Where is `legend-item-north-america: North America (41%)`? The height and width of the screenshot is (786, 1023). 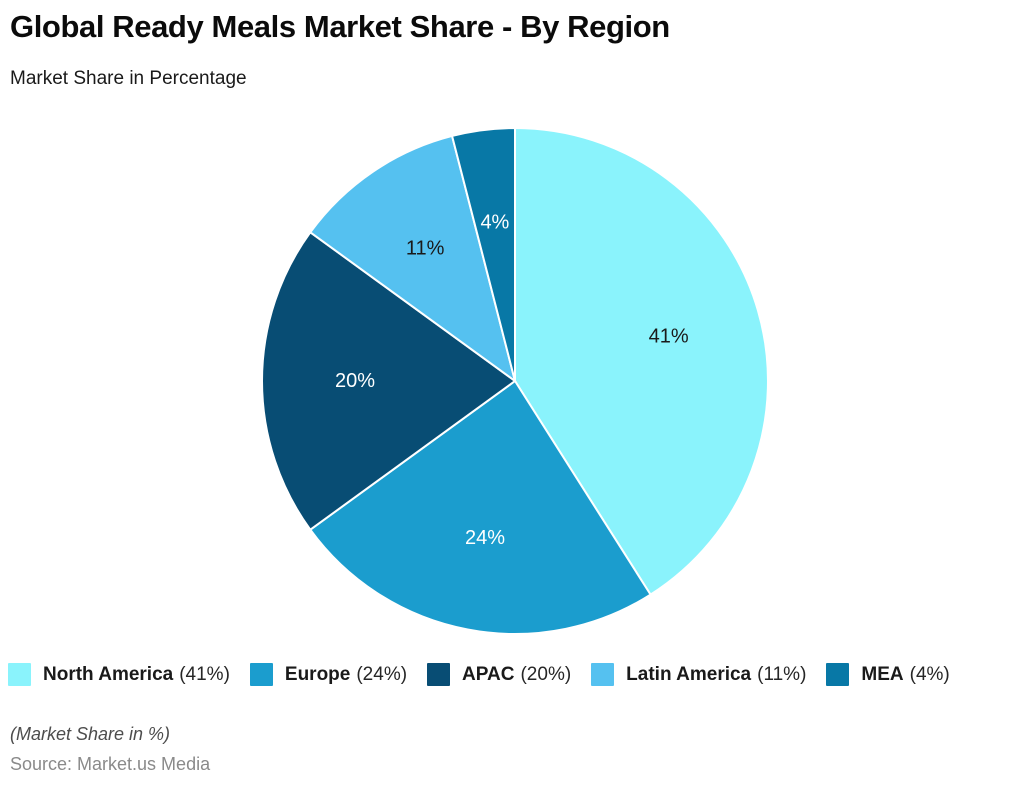
legend-item-north-america: North America (41%) is located at coordinates (119, 674).